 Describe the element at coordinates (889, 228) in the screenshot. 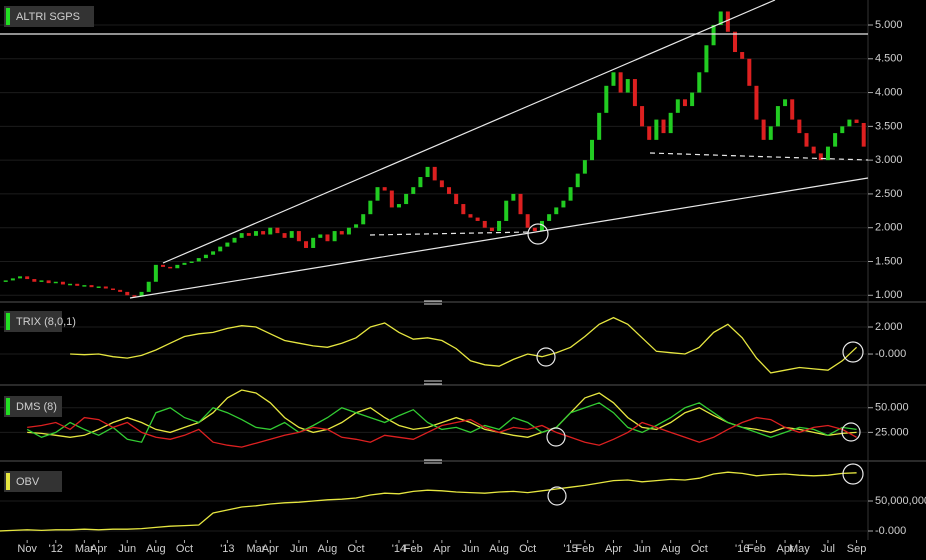

I see `y-tick-label: 2.000` at that location.